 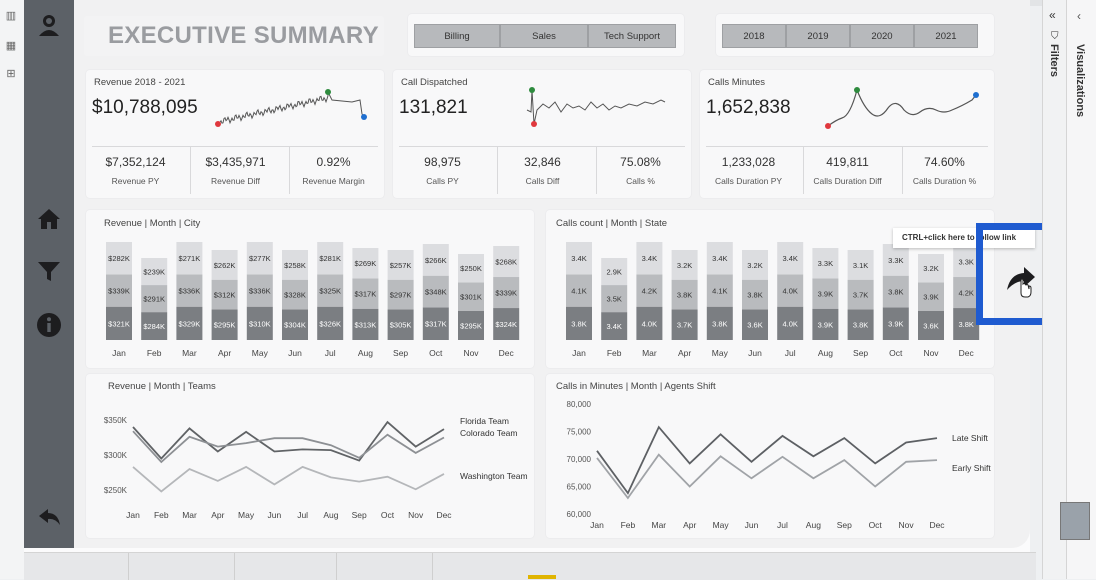 I want to click on chart-y-tick-label: 80,000, so click(x=579, y=404).